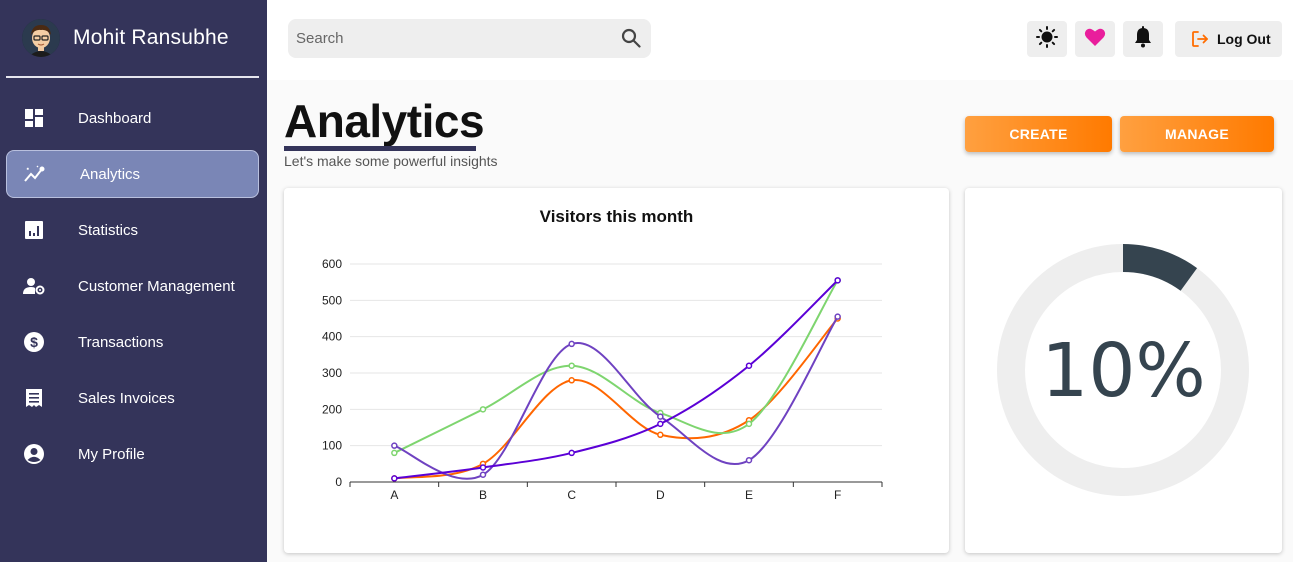  I want to click on progress-gauge, so click(1123, 370).